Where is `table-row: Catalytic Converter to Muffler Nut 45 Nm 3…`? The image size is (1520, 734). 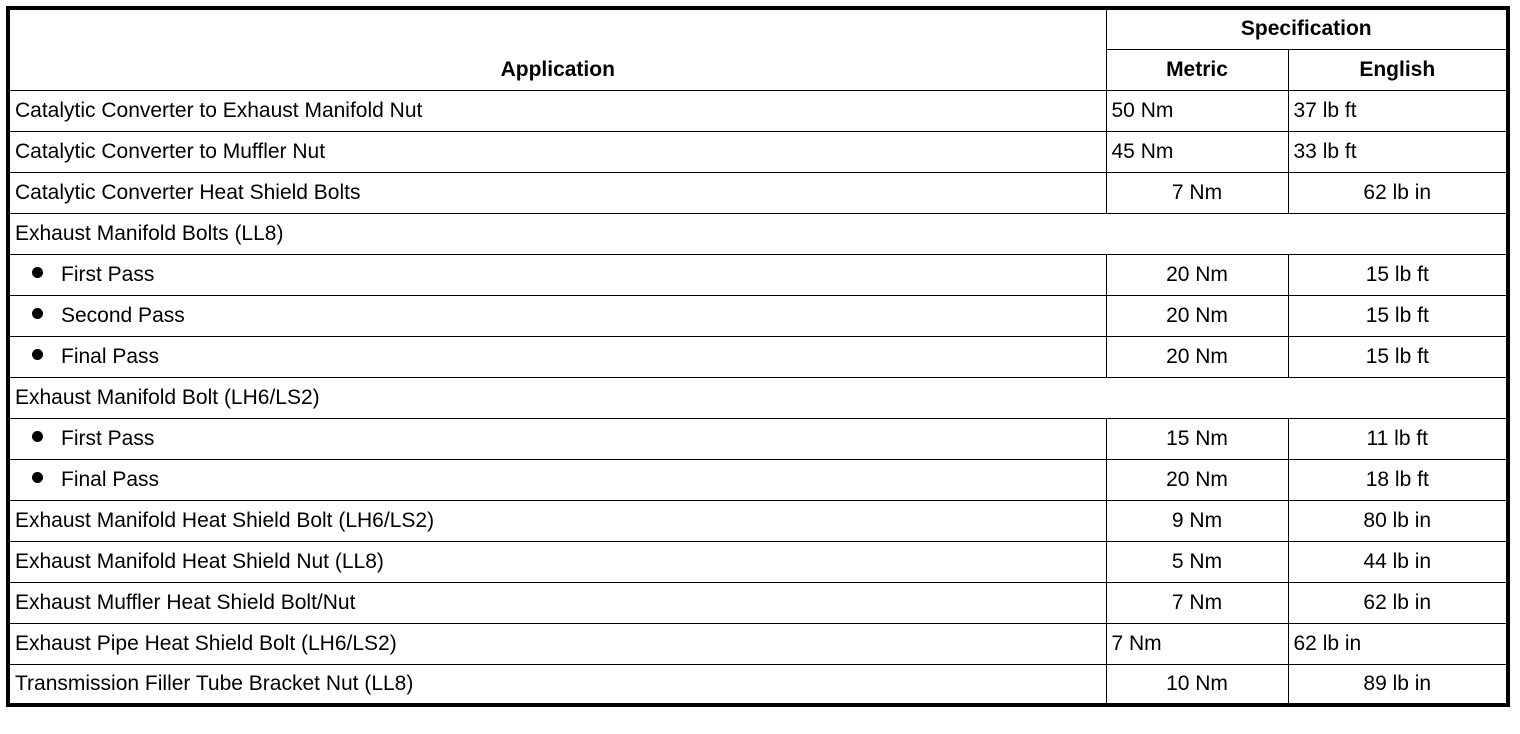 table-row: Catalytic Converter to Muffler Nut 45 Nm 3… is located at coordinates (758, 151).